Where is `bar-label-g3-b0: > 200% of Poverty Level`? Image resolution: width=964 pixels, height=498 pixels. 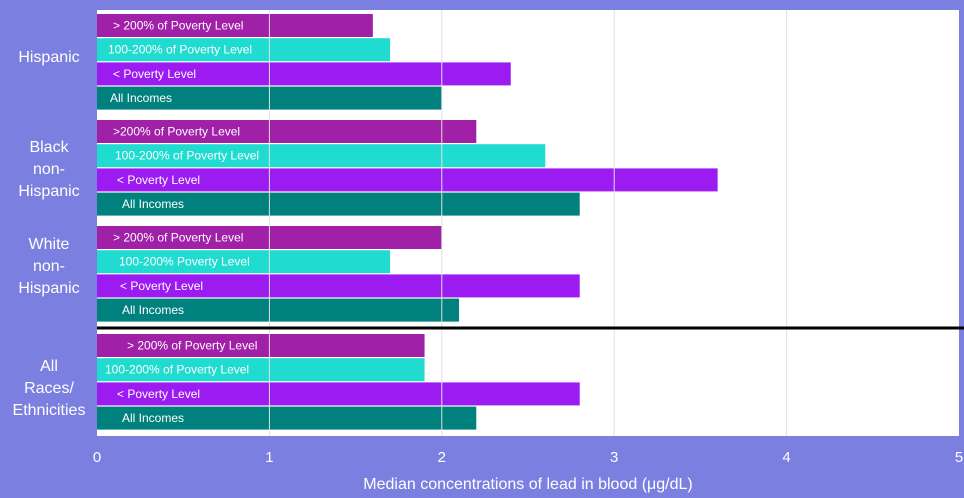 bar-label-g3-b0: > 200% of Poverty Level is located at coordinates (192, 346).